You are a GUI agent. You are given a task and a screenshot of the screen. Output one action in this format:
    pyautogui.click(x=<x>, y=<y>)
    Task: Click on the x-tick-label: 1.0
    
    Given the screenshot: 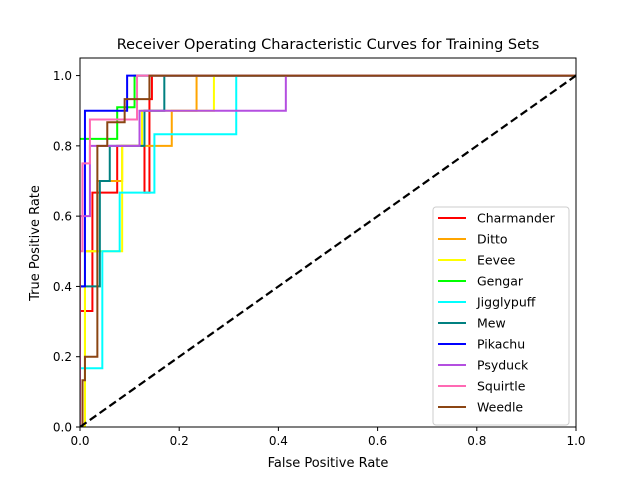 What is the action you would take?
    pyautogui.click(x=575, y=441)
    